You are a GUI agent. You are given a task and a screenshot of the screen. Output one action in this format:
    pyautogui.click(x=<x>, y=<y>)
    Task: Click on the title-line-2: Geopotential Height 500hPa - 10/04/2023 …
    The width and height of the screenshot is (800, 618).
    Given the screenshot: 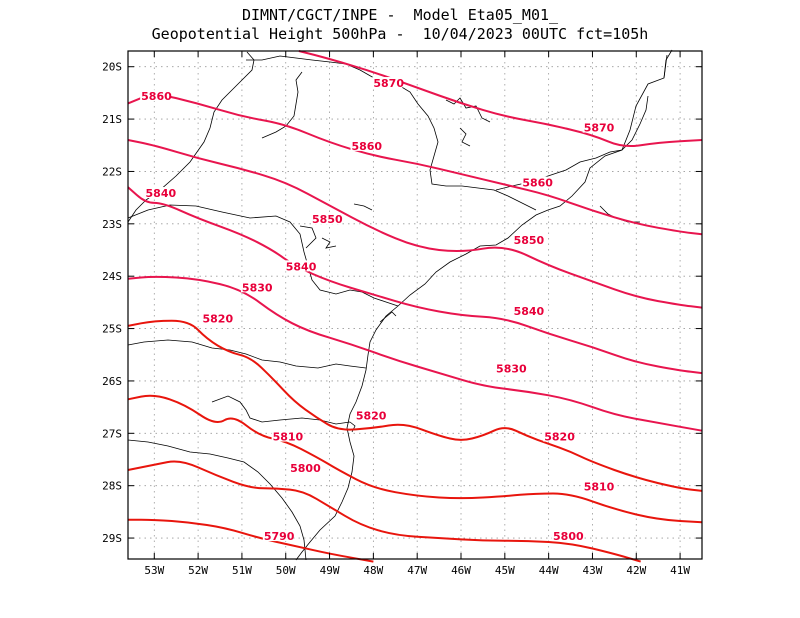 What is the action you would take?
    pyautogui.click(x=400, y=34)
    